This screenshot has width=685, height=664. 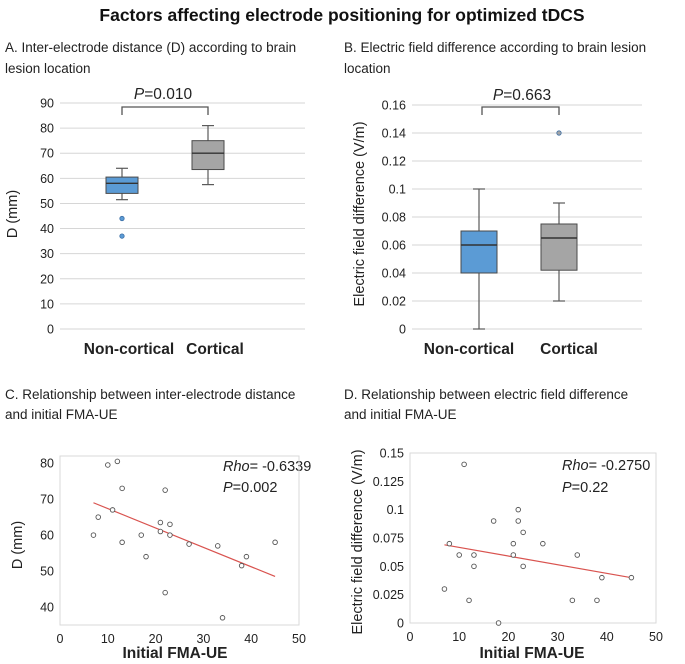 What do you see at coordinates (215, 349) in the screenshot?
I see `panel-a-category-cortical: Cortical` at bounding box center [215, 349].